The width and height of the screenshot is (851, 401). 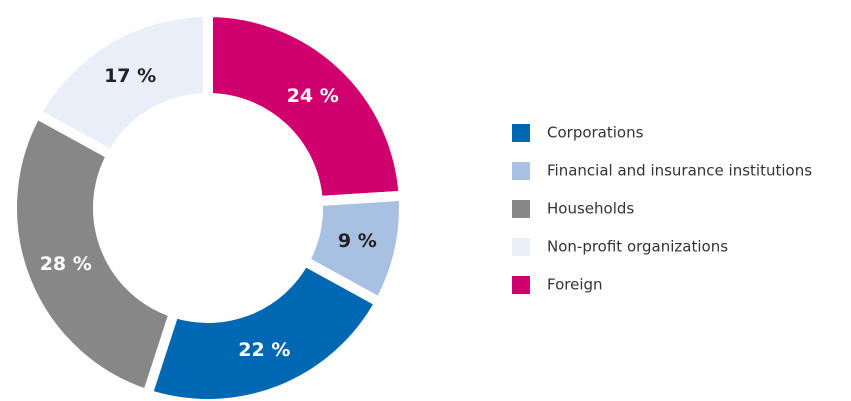 What do you see at coordinates (313, 96) in the screenshot?
I see `value-label: 24 %` at bounding box center [313, 96].